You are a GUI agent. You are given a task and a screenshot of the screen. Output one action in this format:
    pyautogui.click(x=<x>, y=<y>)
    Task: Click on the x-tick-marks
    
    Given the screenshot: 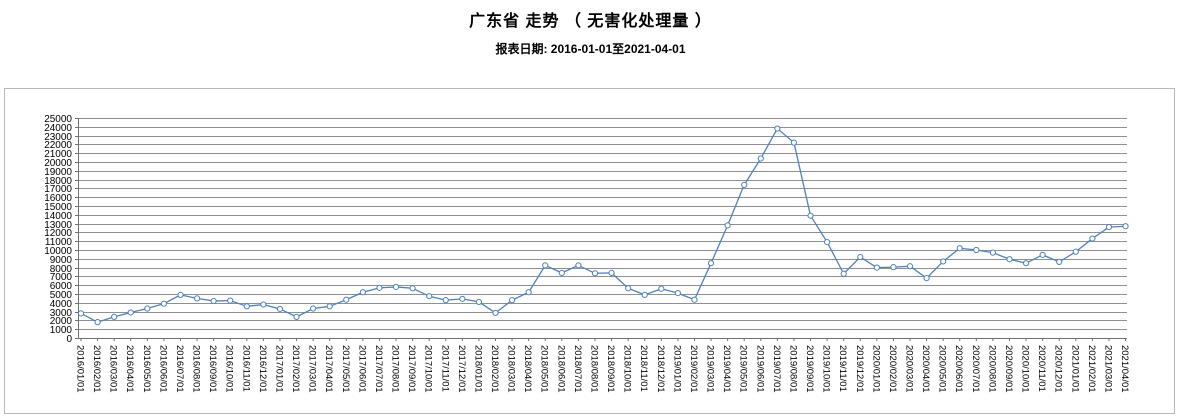 What is the action you would take?
    pyautogui.click(x=603, y=339)
    